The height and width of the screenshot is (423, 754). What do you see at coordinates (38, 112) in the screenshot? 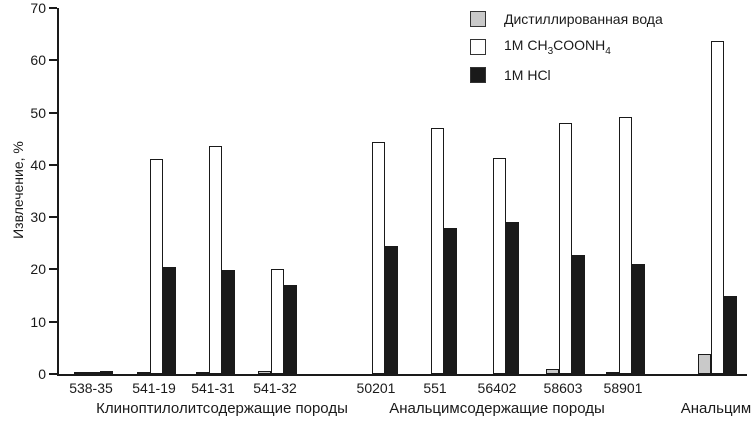
I see `y-tick-label-50: 50` at bounding box center [38, 112].